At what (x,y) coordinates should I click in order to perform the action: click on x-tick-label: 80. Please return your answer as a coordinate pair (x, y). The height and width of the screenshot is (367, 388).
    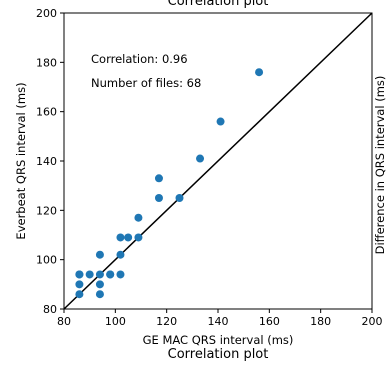
    Looking at the image, I should click on (64, 321).